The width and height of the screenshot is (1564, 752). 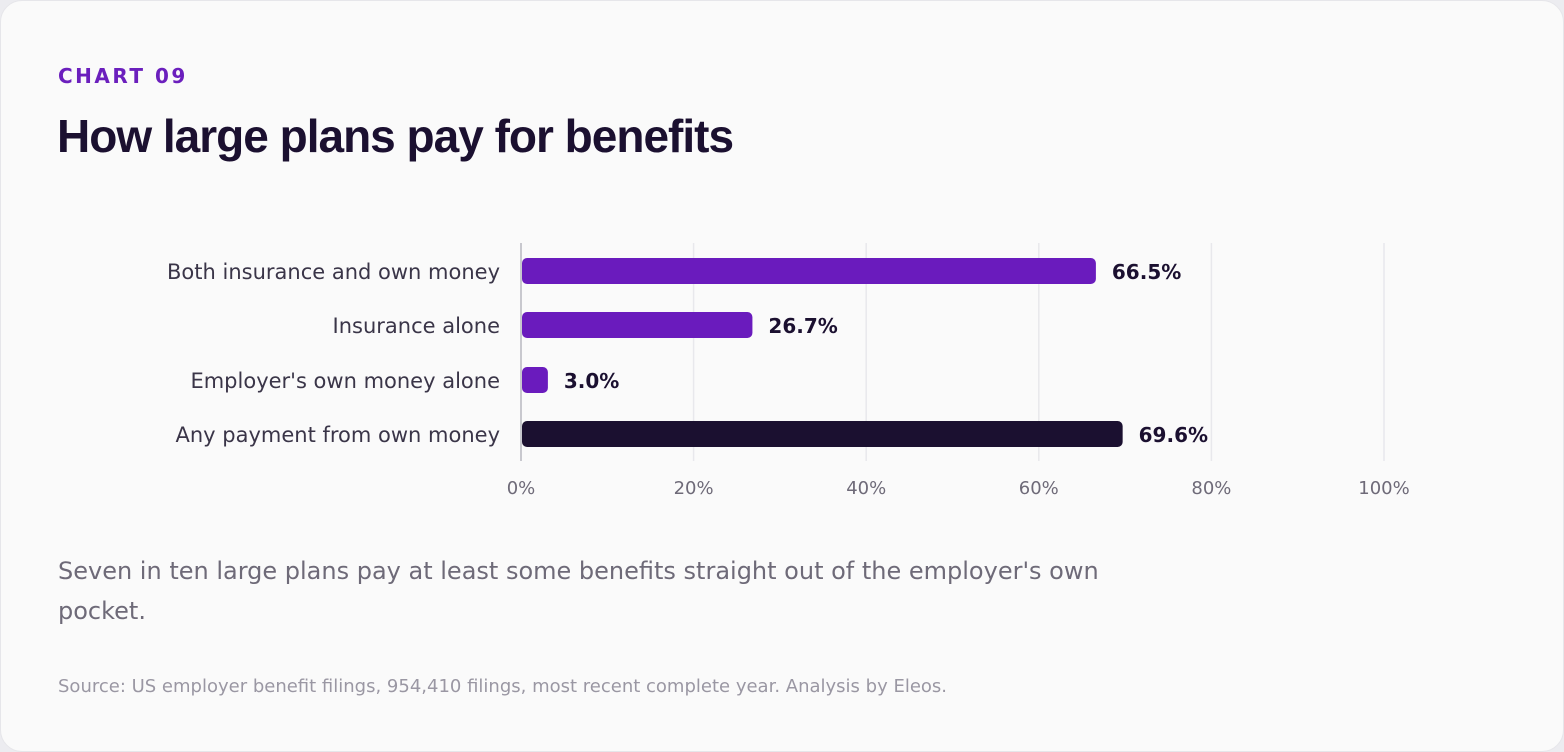 I want to click on category-label: Insurance alone, so click(x=417, y=326).